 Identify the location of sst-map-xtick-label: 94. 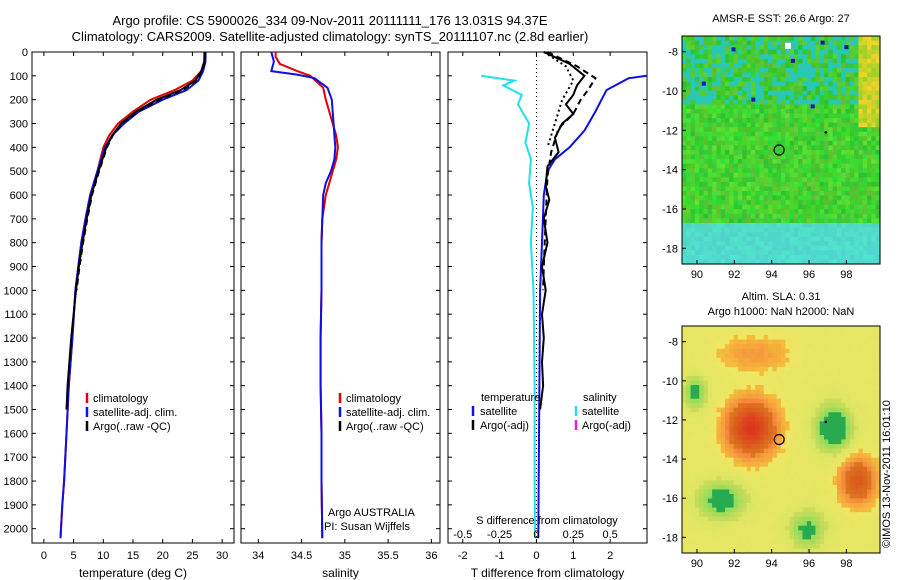
(772, 275).